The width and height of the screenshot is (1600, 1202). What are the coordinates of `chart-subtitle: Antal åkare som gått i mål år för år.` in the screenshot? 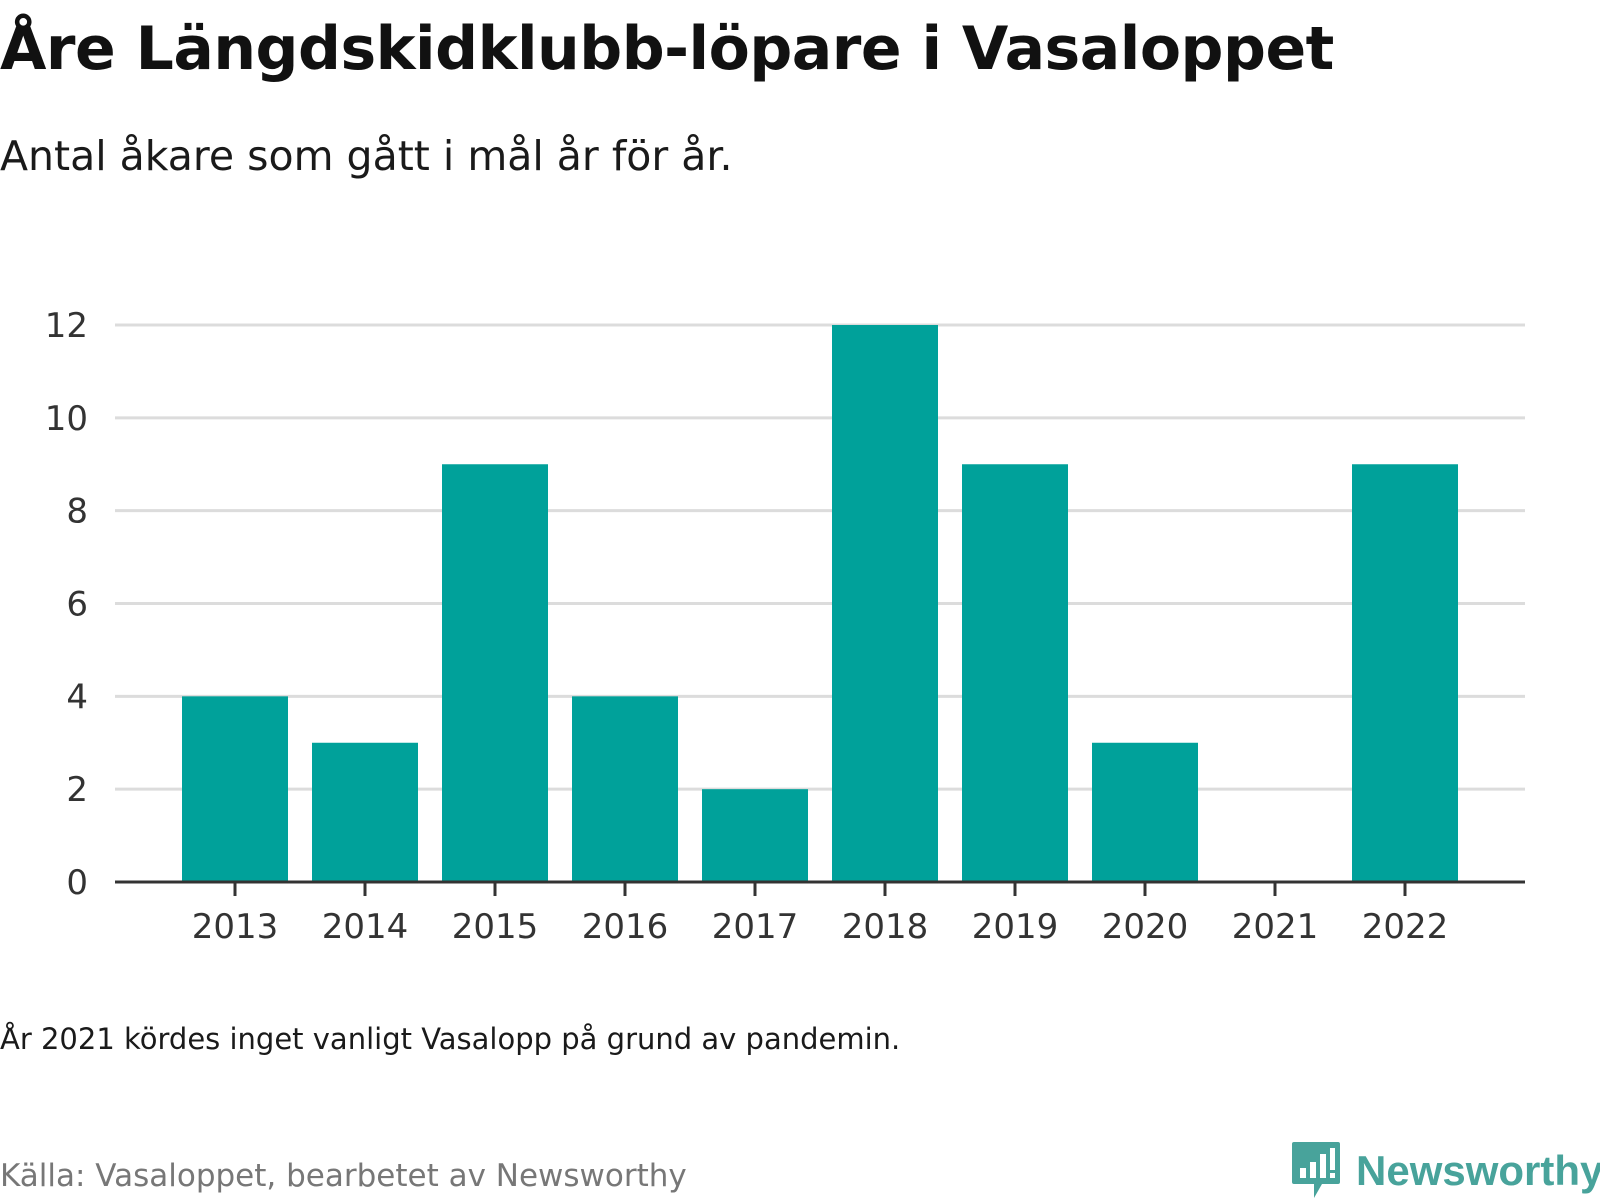 It's located at (366, 156).